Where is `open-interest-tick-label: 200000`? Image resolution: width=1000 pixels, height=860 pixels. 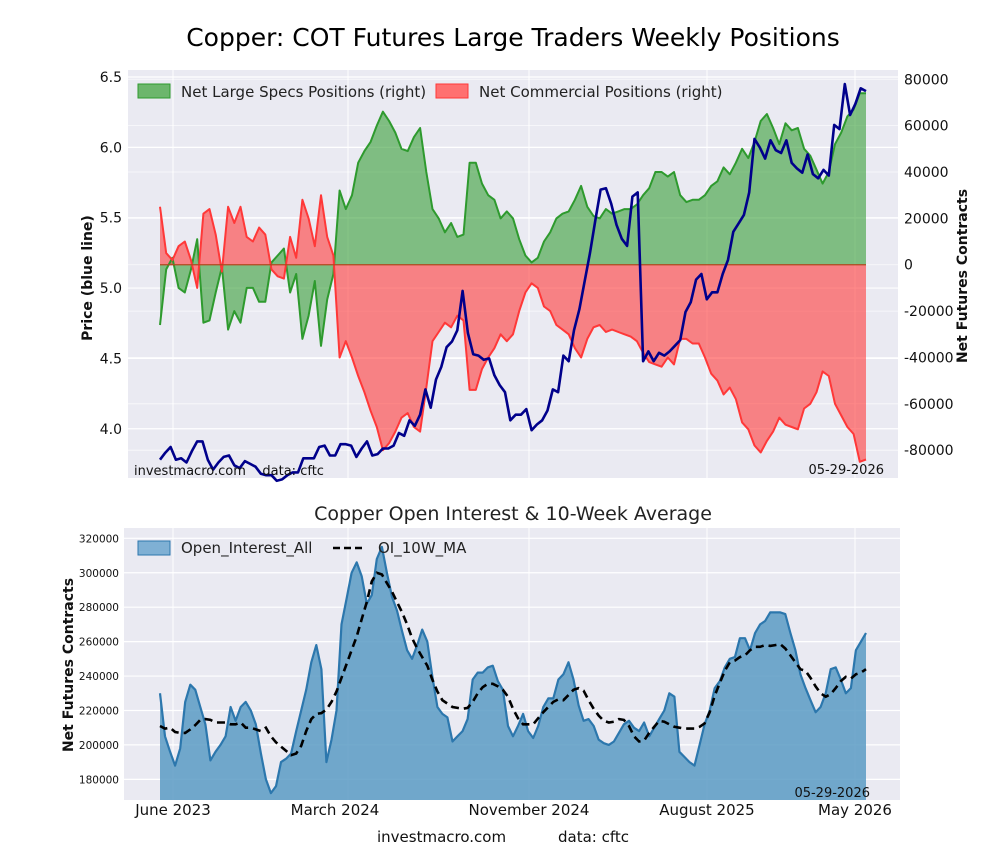
open-interest-tick-label: 200000 is located at coordinates (99, 746).